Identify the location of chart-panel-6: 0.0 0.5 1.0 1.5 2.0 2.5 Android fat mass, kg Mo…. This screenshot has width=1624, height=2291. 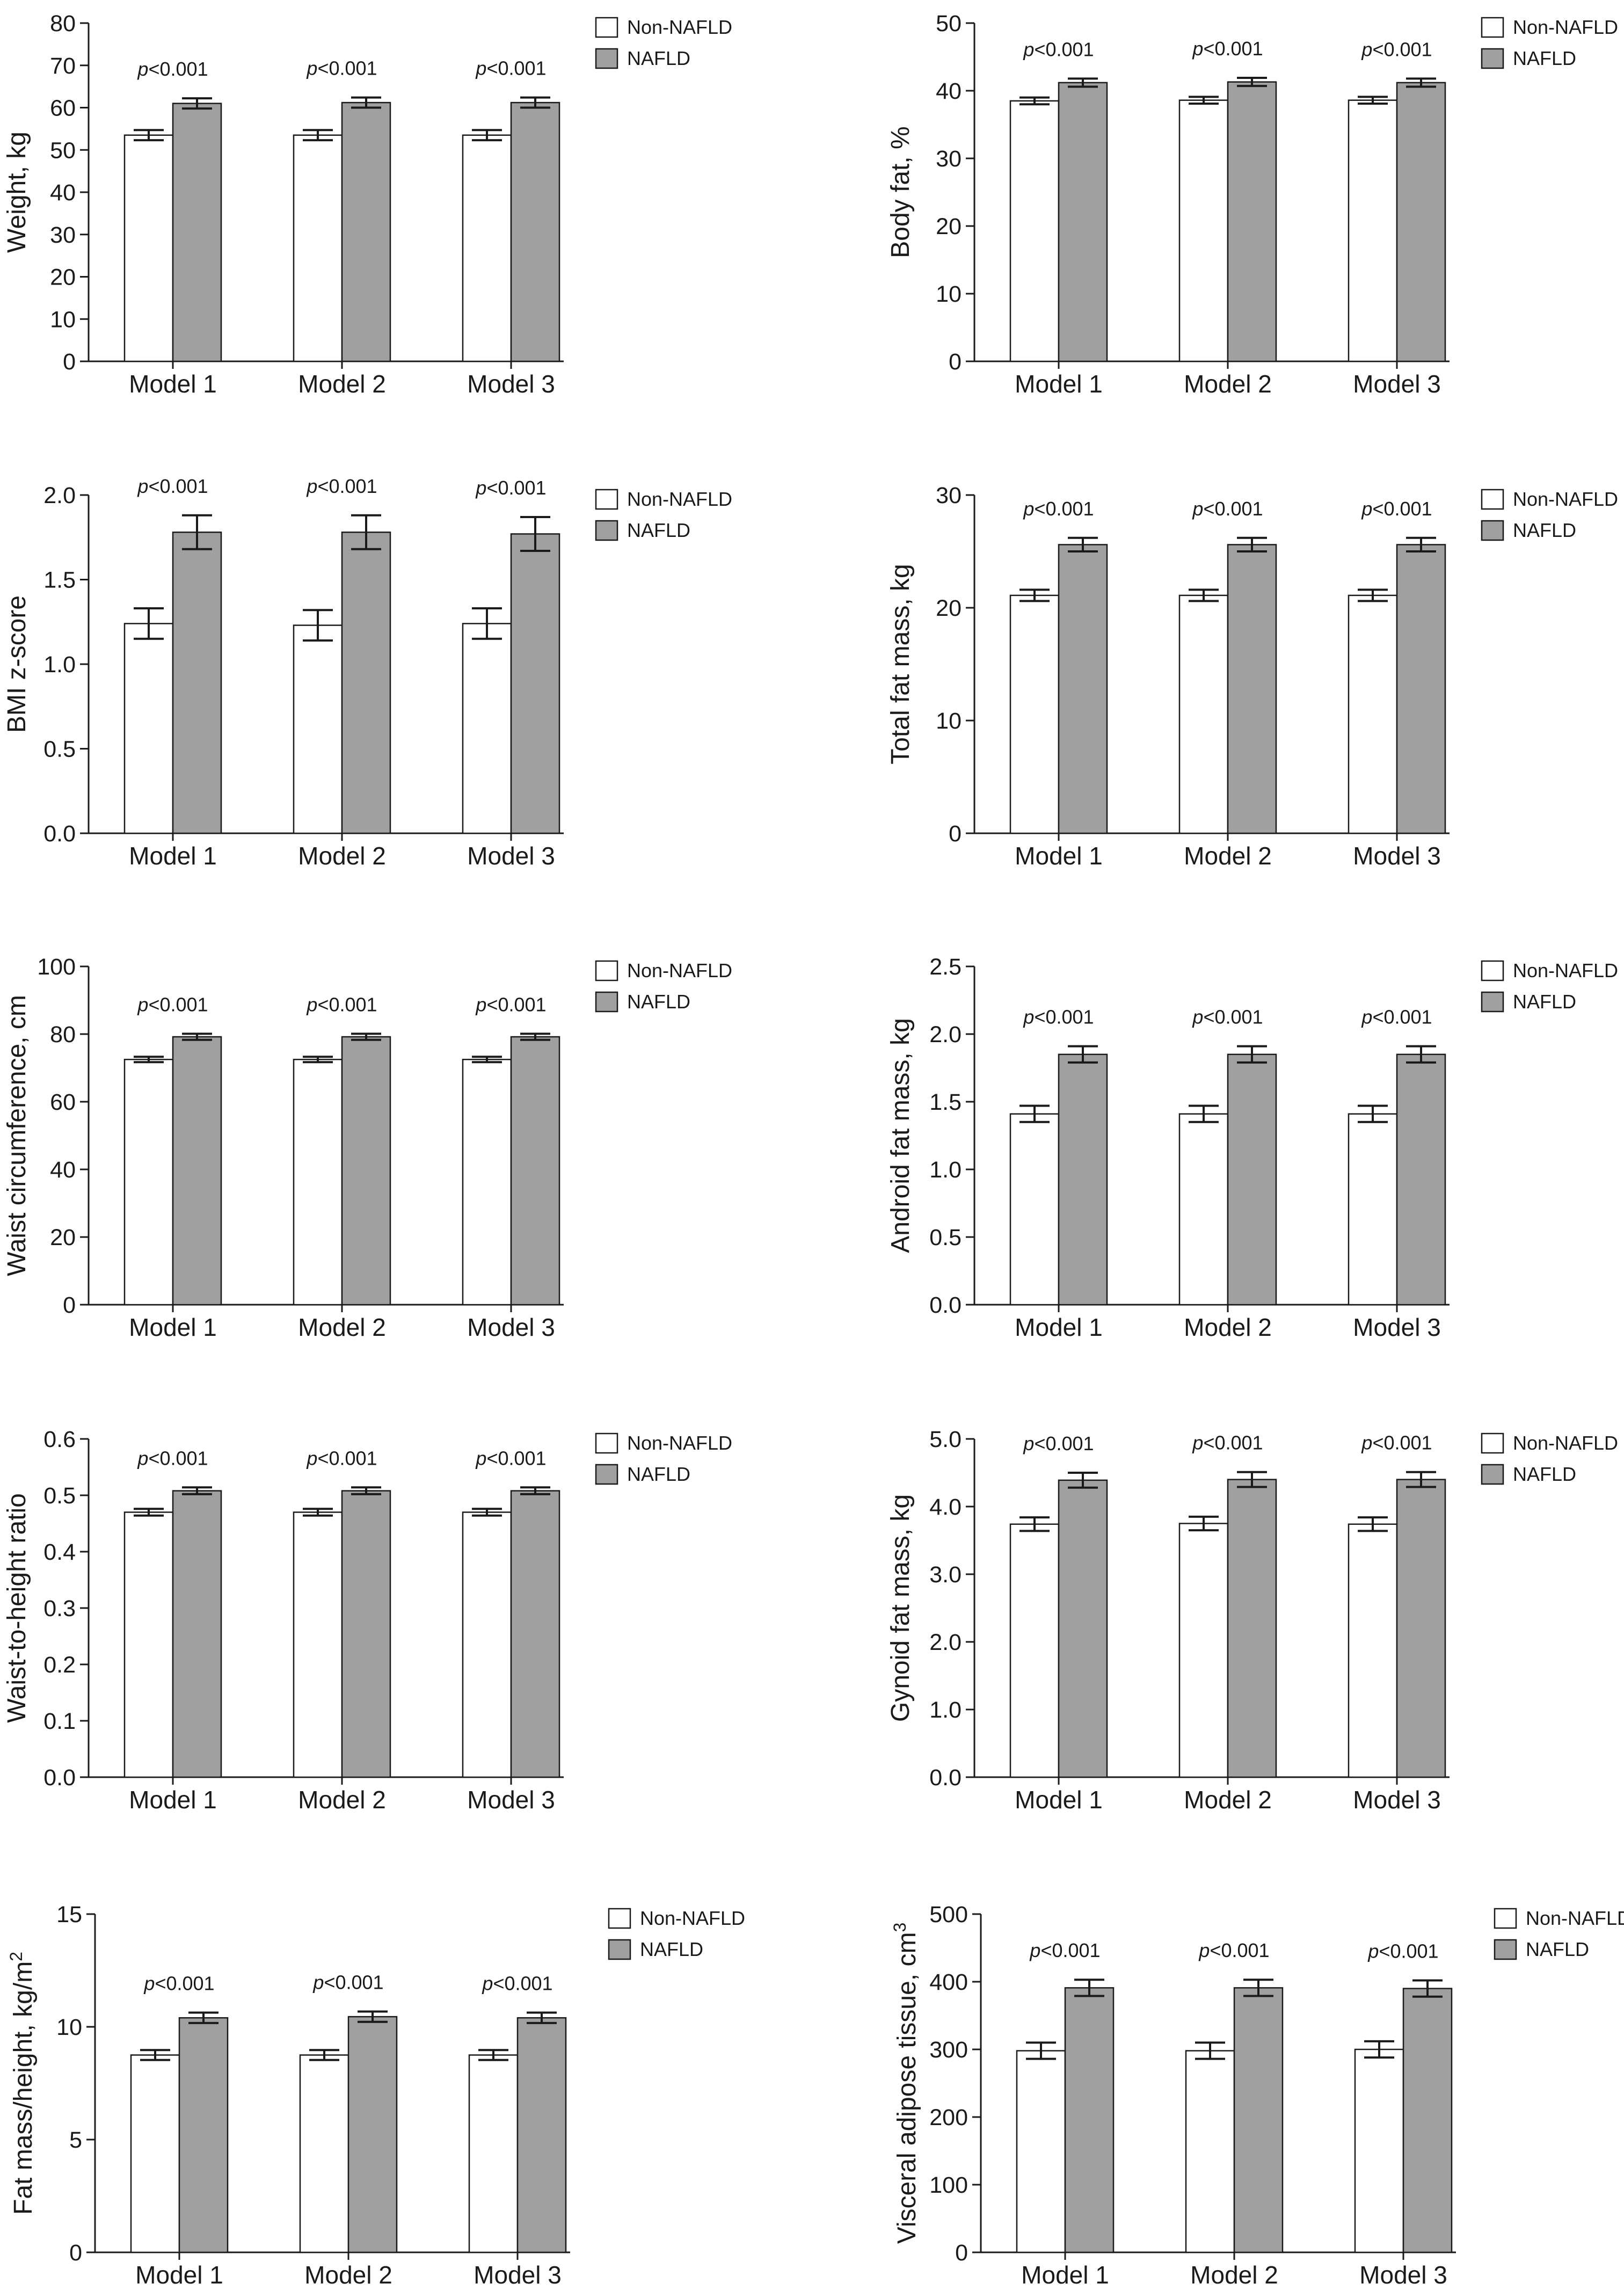
(1252, 1148).